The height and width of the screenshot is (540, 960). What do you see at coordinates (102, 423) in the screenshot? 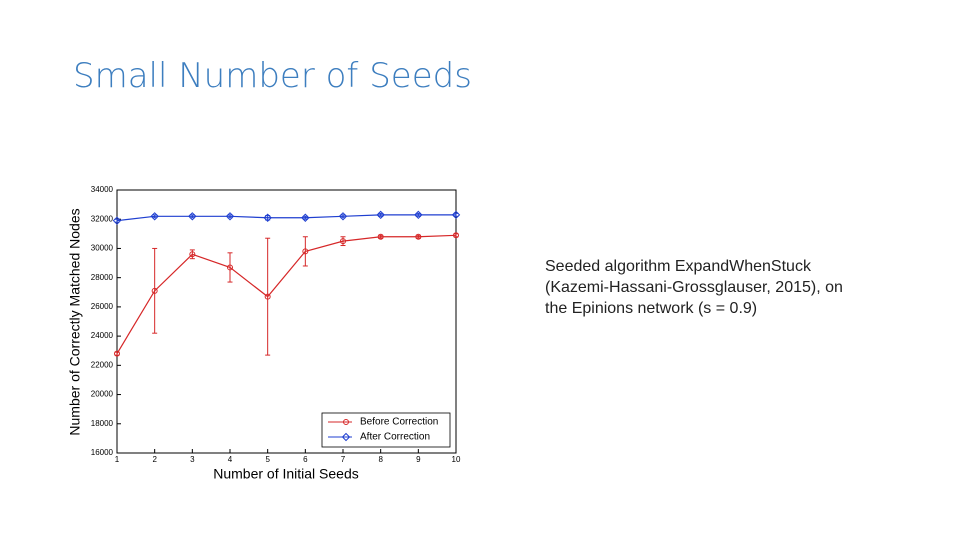
I see `y-tick-label: 18000` at bounding box center [102, 423].